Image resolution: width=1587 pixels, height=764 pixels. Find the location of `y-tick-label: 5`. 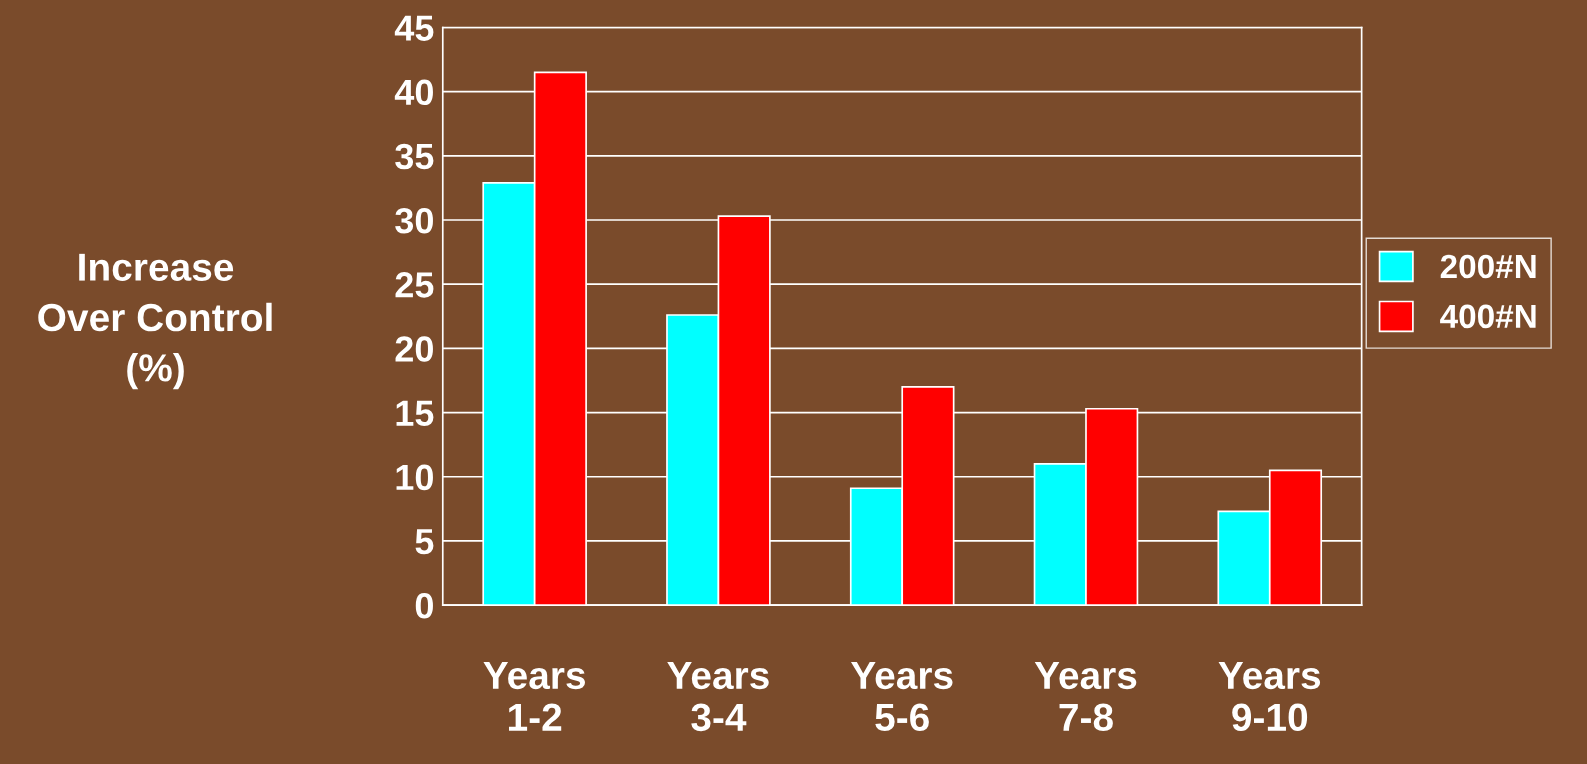

y-tick-label: 5 is located at coordinates (424, 542).